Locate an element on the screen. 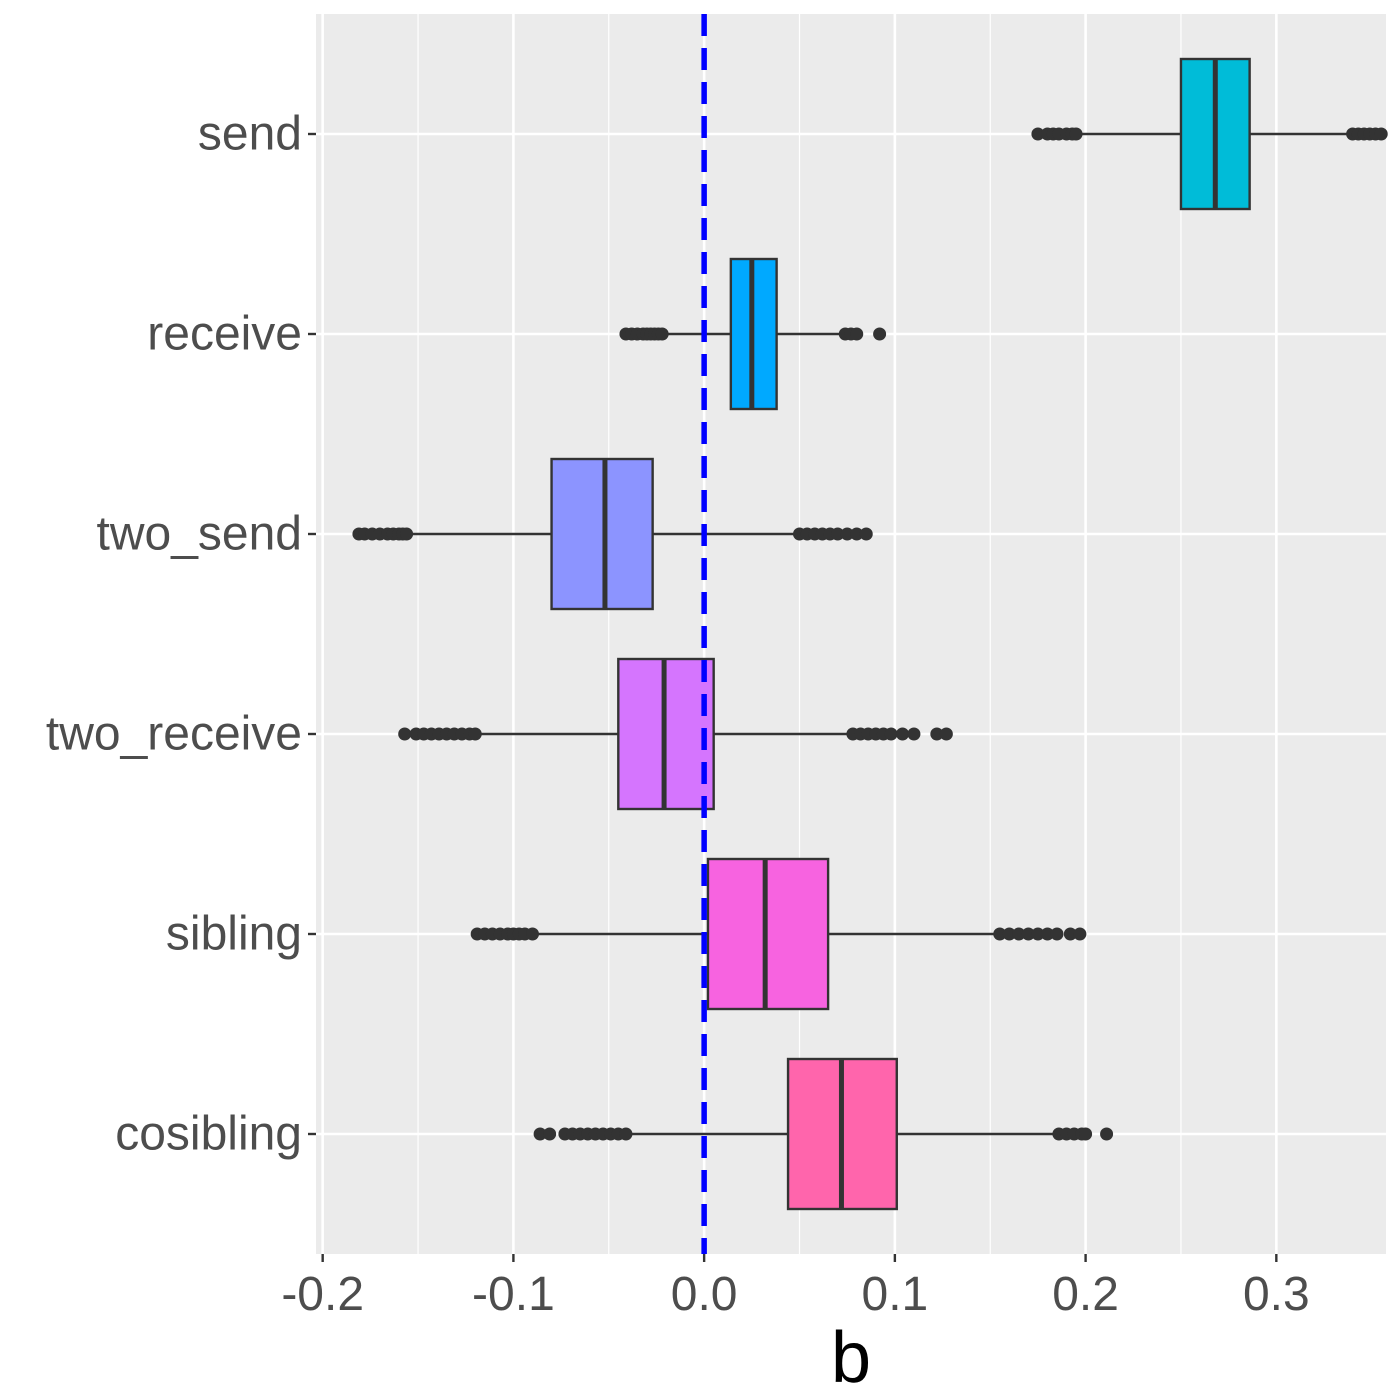 The height and width of the screenshot is (1400, 1400). y-tick-label-cosibling: cosibling is located at coordinates (208, 1134).